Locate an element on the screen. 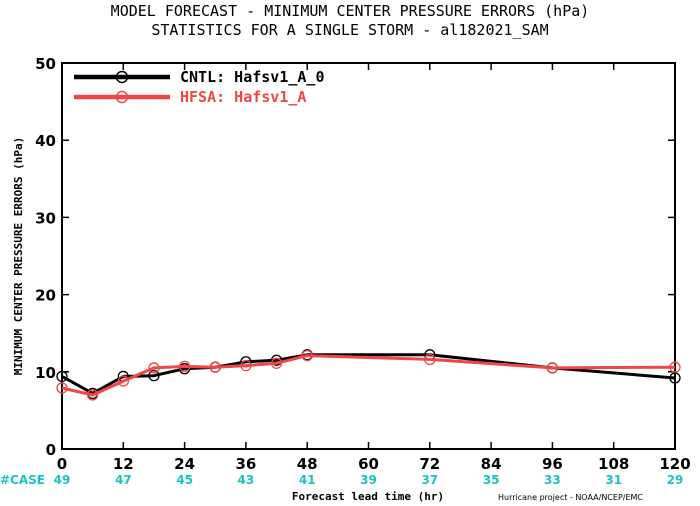  legend-marker-cntl is located at coordinates (122, 77).